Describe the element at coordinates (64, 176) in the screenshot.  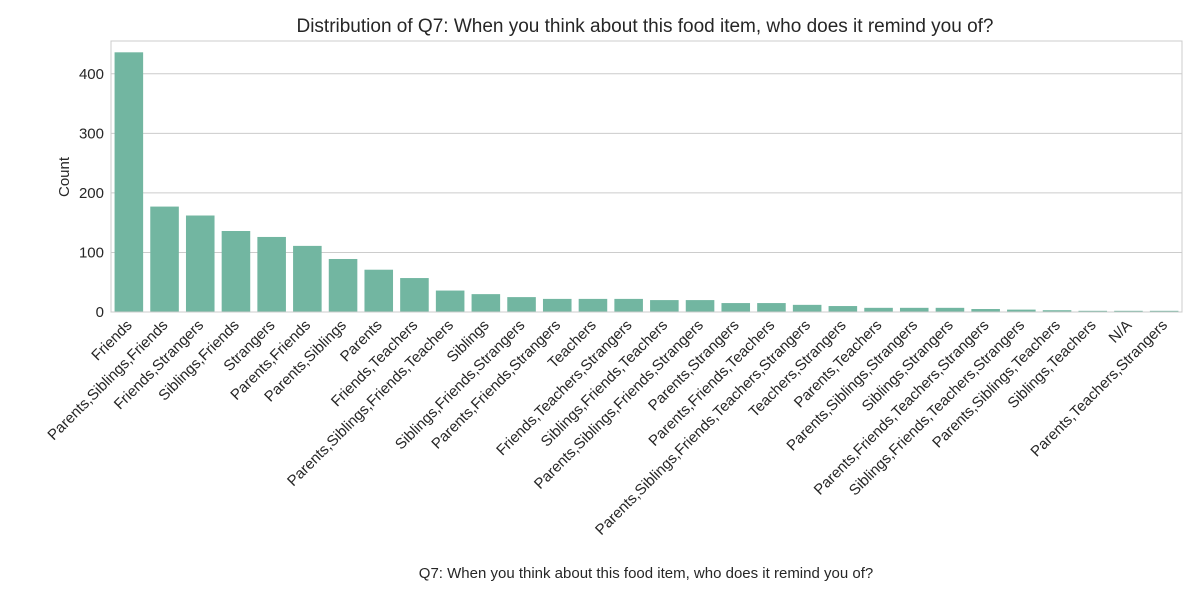
I see `y-axis-label: Count` at that location.